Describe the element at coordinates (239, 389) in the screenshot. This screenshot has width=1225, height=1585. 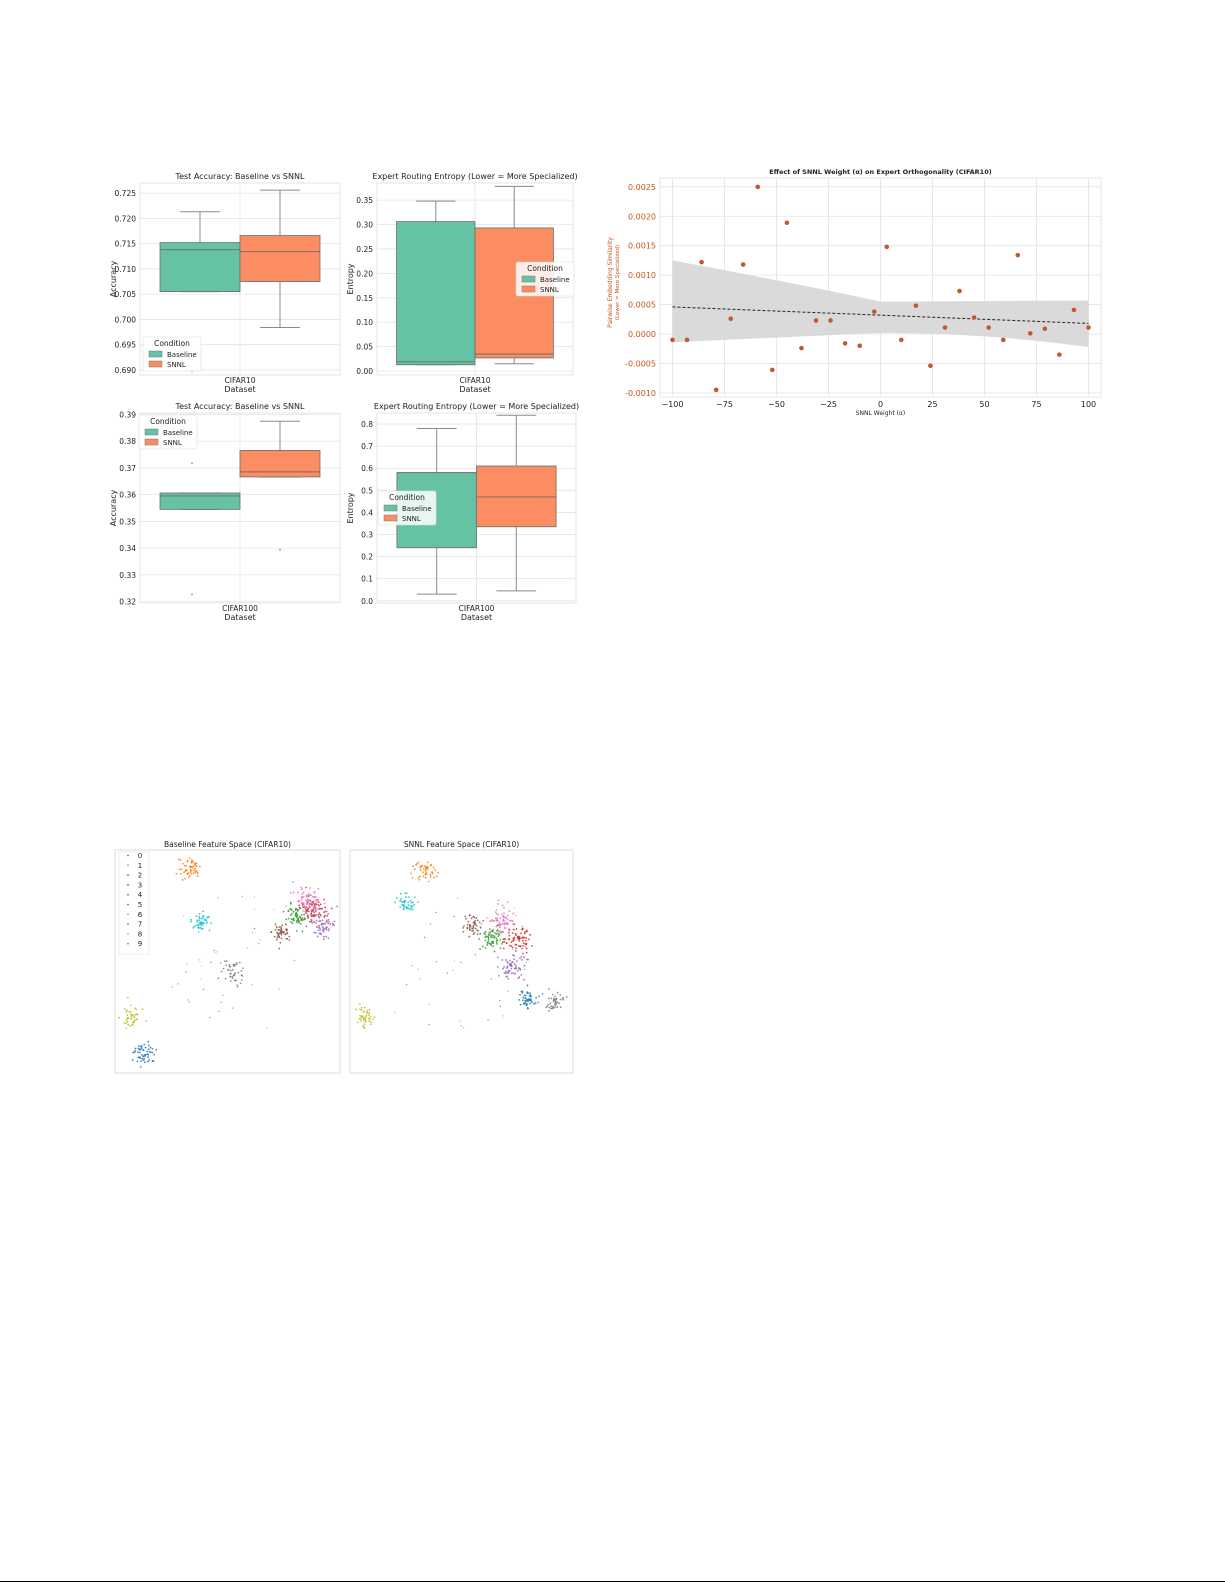
I see `x-axis-label: Dataset` at that location.